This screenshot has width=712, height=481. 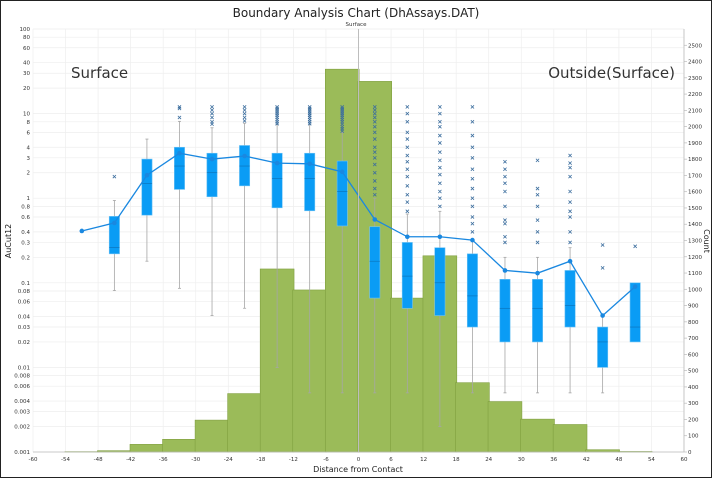 What do you see at coordinates (693, 388) in the screenshot?
I see `y-right-tick-label: 400` at bounding box center [693, 388].